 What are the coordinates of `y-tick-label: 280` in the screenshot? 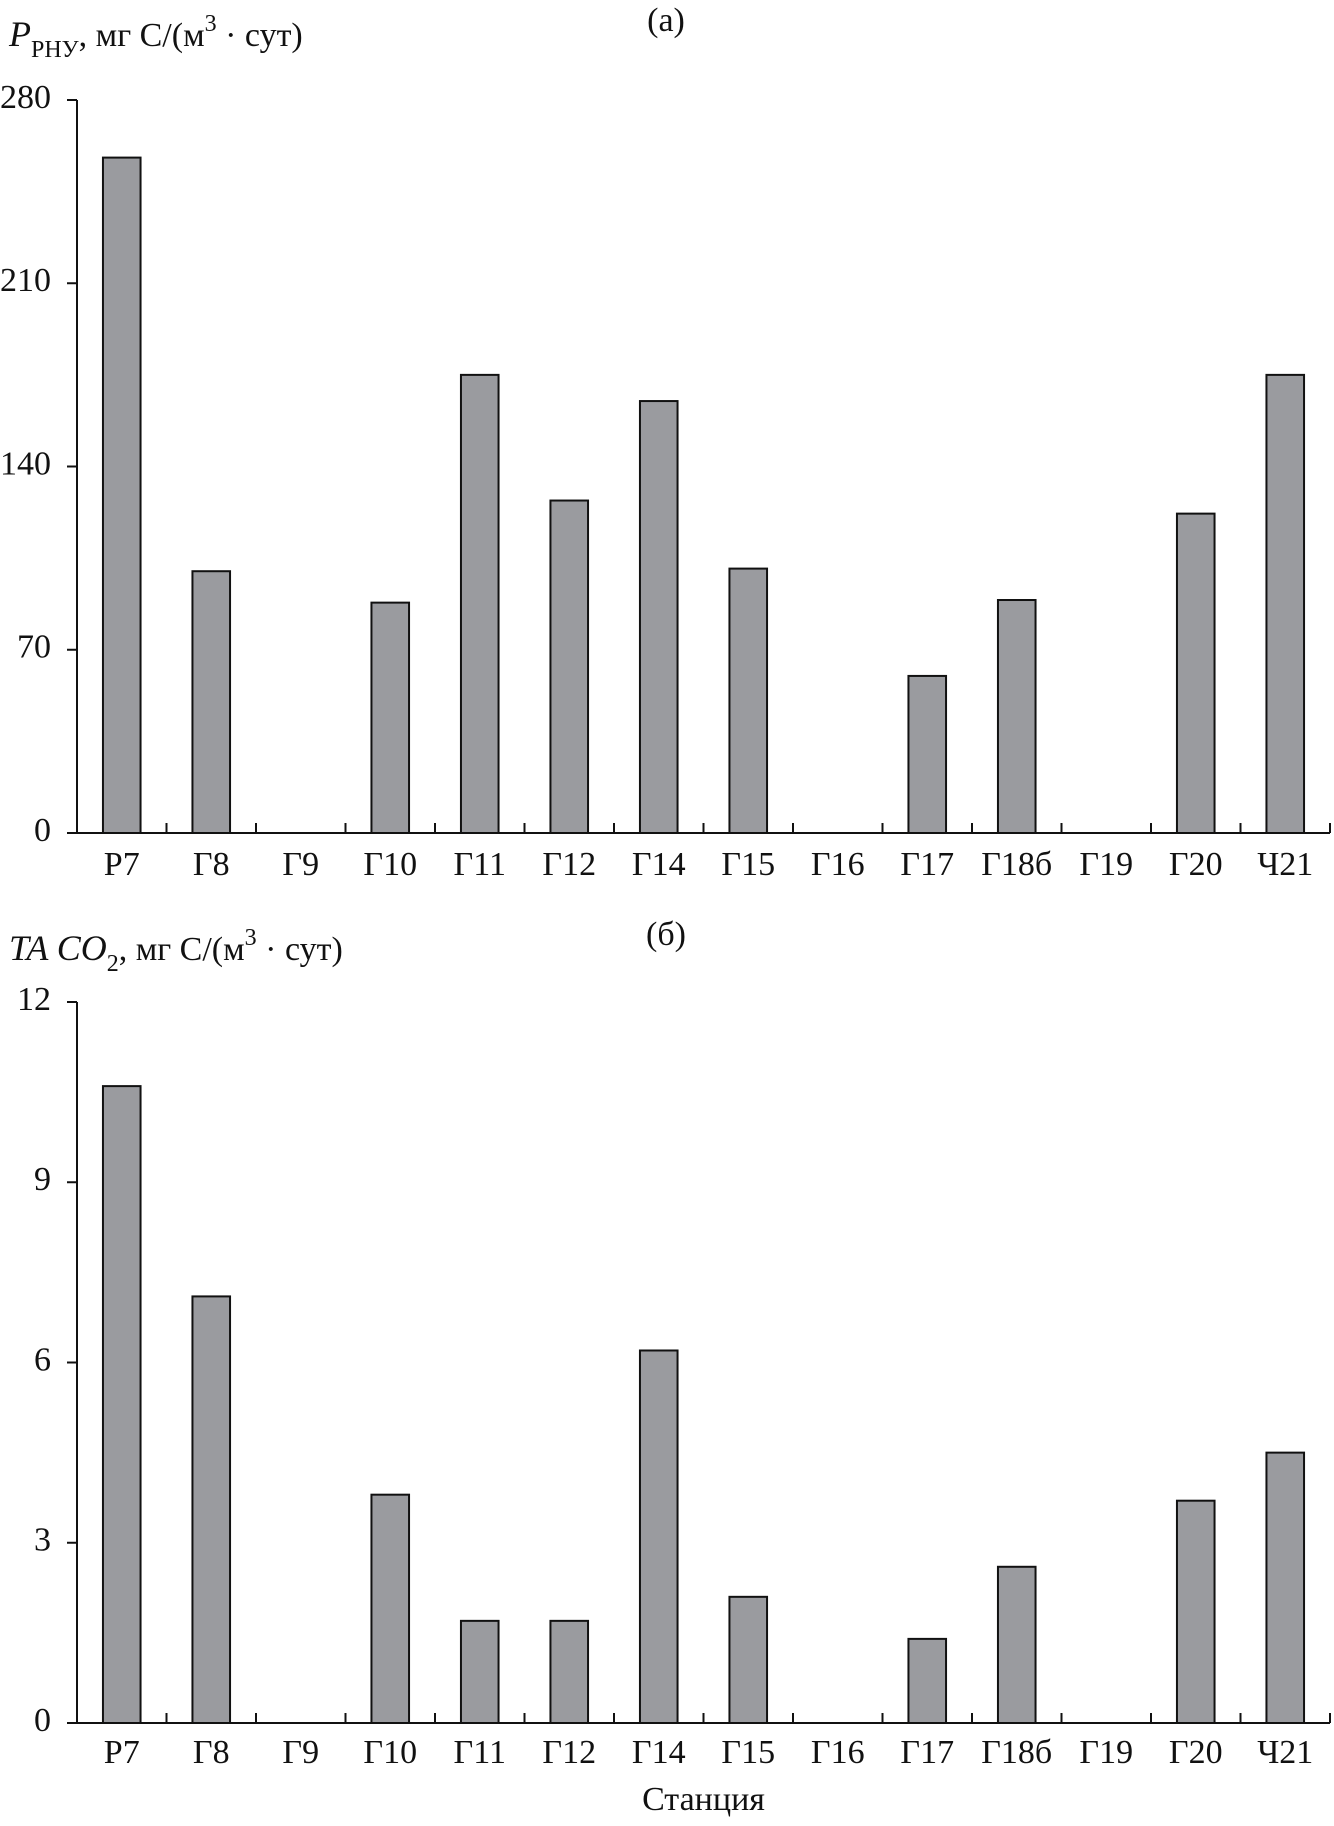 It's located at (25, 97).